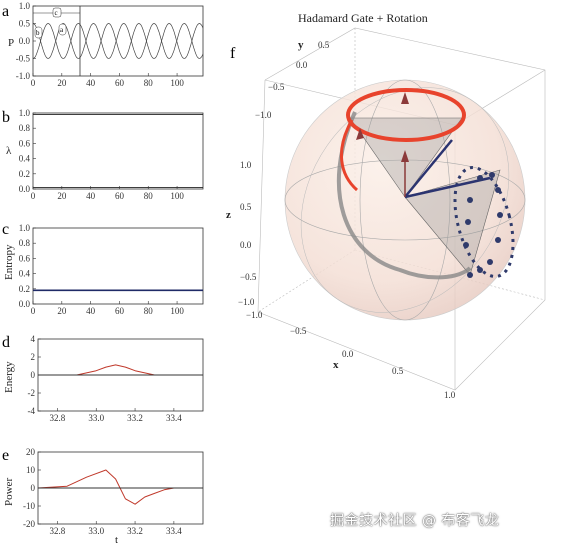 This screenshot has width=563, height=550. I want to click on curves-a, so click(118, 41).